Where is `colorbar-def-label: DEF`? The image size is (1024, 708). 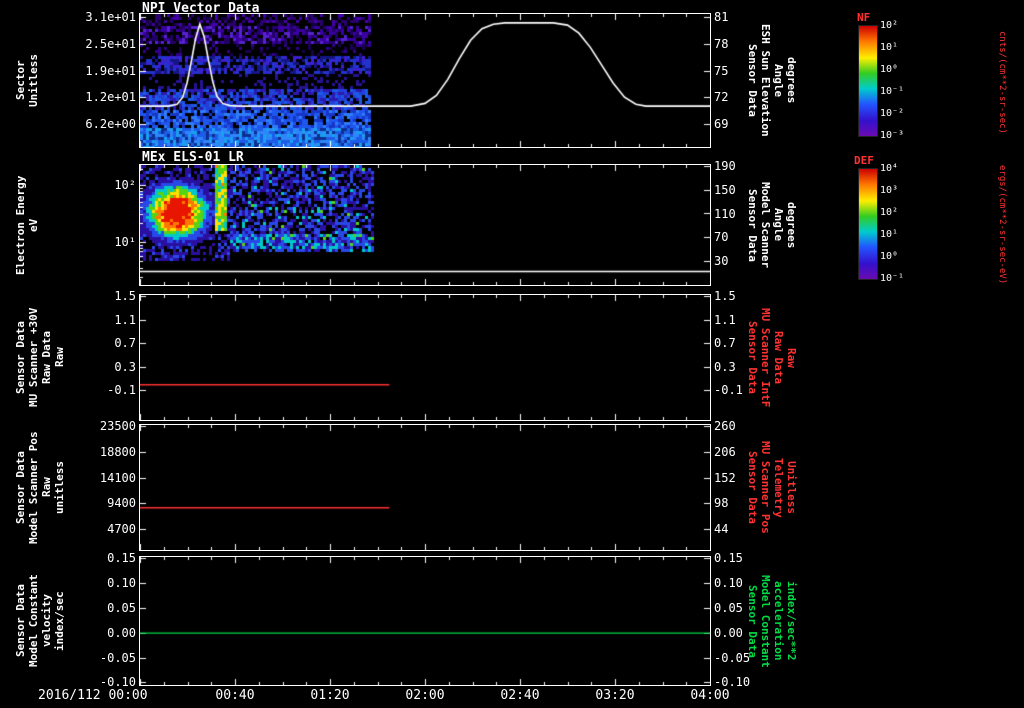 colorbar-def-label: DEF is located at coordinates (864, 160).